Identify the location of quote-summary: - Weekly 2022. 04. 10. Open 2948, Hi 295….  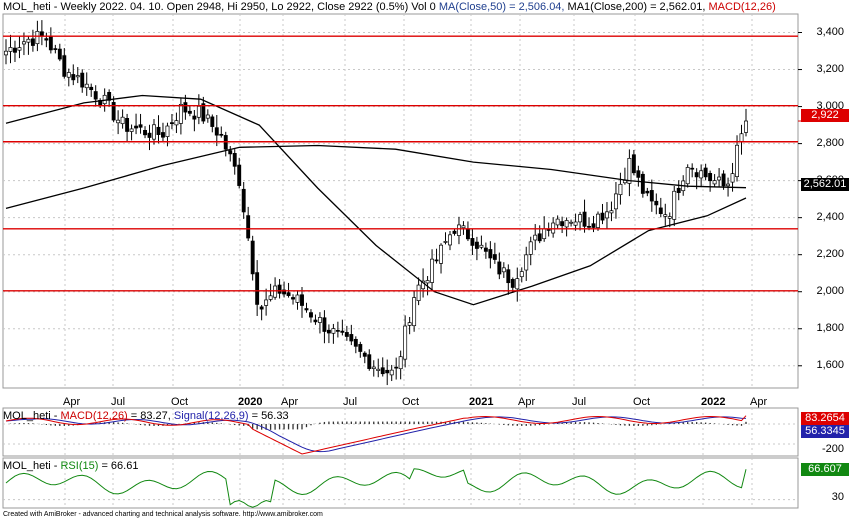
(243, 7).